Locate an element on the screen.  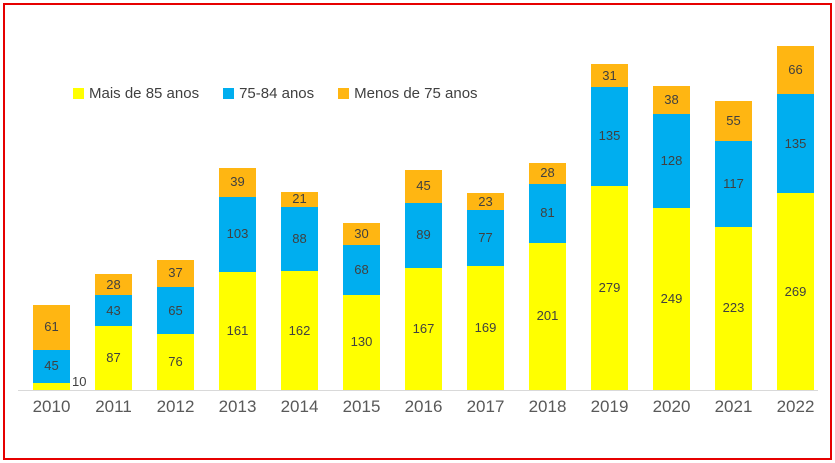
x-axis-tick: 2016 is located at coordinates (423, 406).